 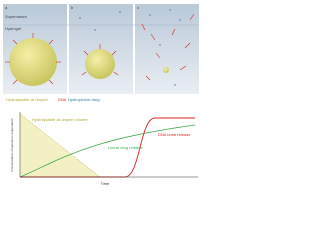 I want to click on curve-label: Linear drug release, so click(x=125, y=147).